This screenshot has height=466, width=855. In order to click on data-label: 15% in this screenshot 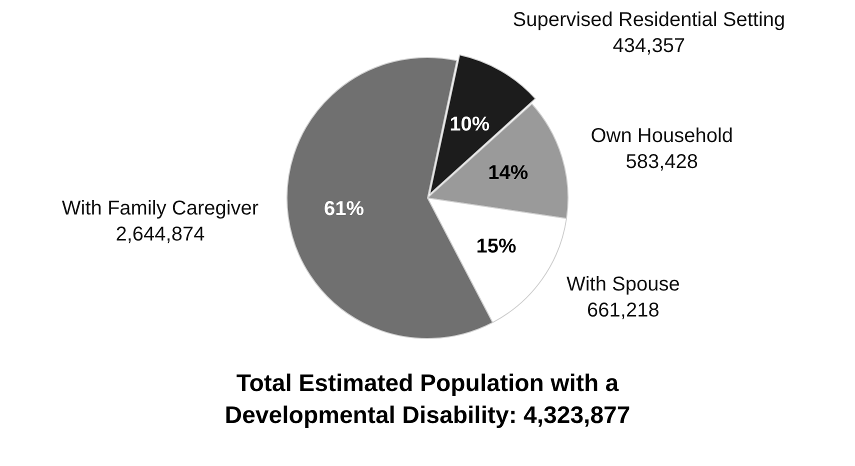, I will do `click(496, 246)`.